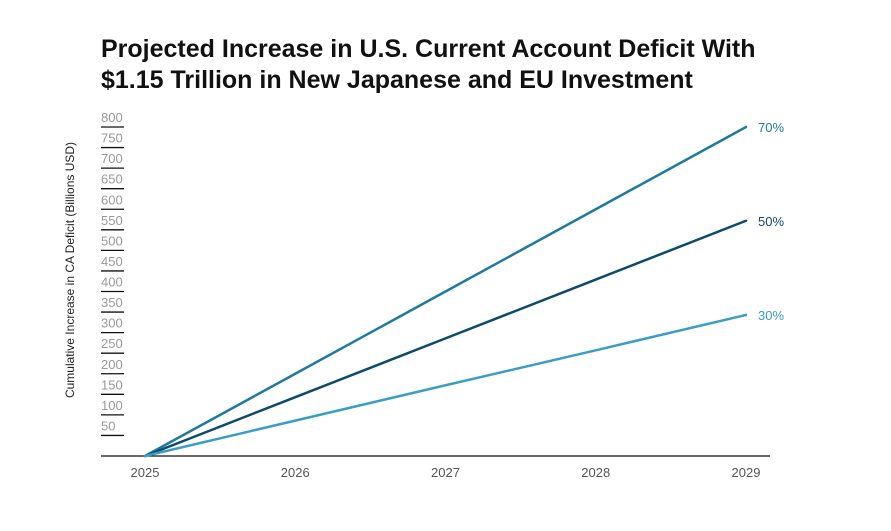 This screenshot has width=891, height=531. What do you see at coordinates (112, 220) in the screenshot?
I see `y-tick-label-550: 550` at bounding box center [112, 220].